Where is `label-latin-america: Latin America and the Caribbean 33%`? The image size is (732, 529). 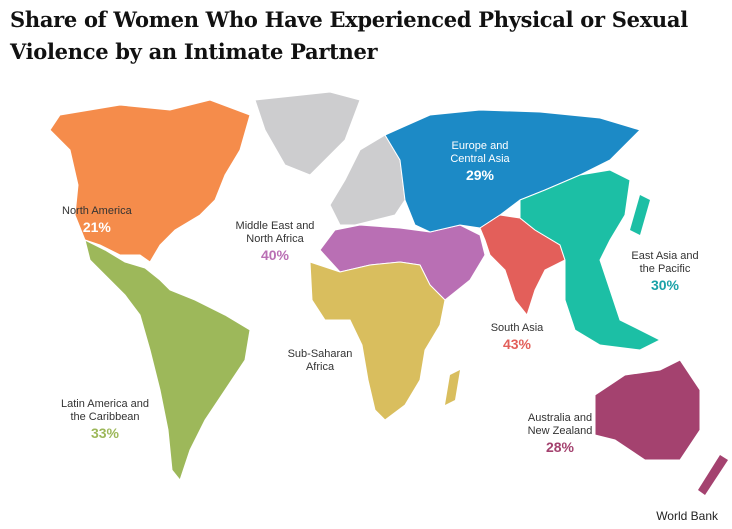
label-latin-america: Latin America and the Caribbean 33% is located at coordinates (105, 420).